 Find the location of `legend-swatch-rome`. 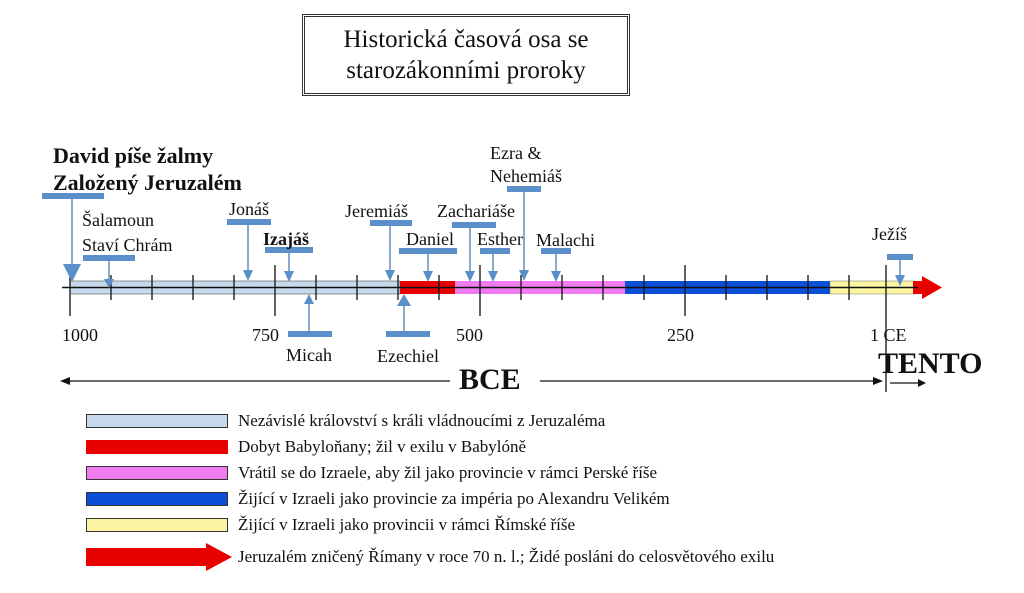

legend-swatch-rome is located at coordinates (157, 525).